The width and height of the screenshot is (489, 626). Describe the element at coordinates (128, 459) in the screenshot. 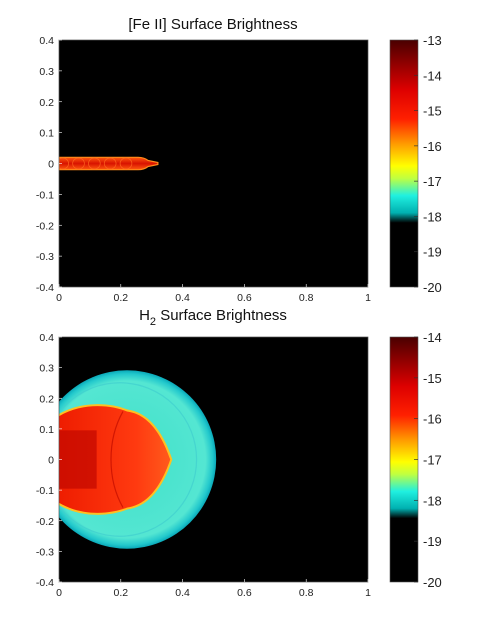

I see `h2-inner-shell` at that location.